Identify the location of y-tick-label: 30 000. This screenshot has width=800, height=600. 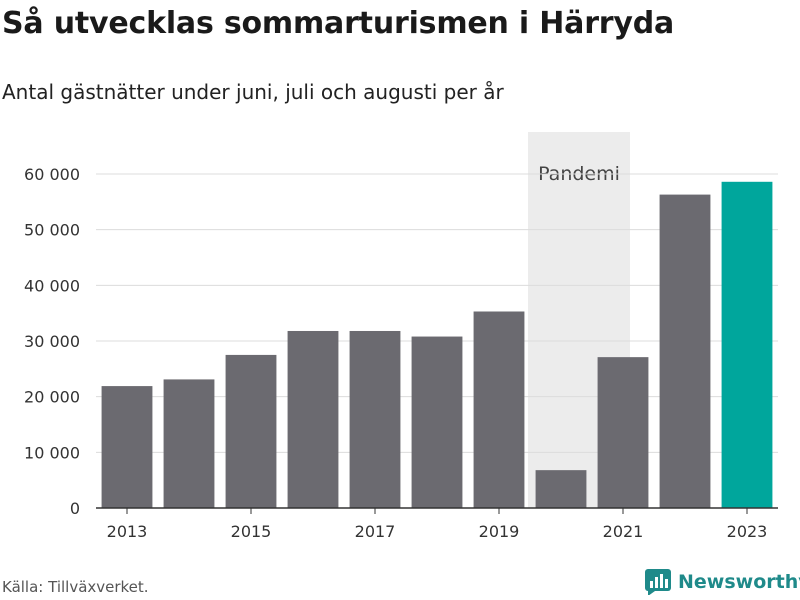
(52, 341).